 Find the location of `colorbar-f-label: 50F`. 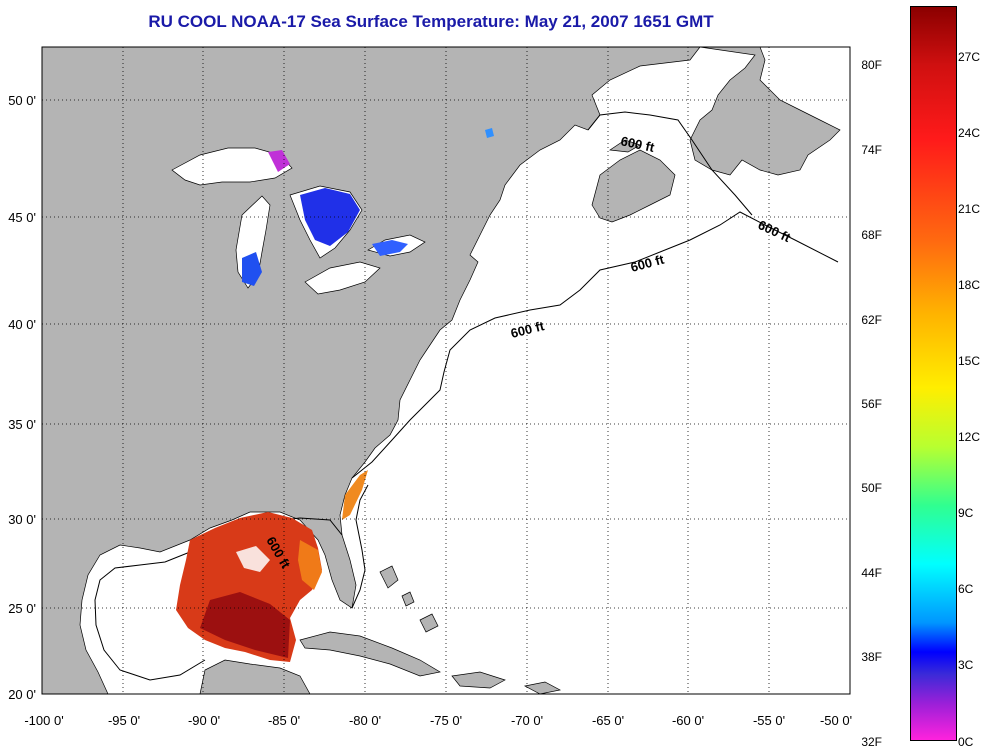

colorbar-f-label: 50F is located at coordinates (871, 488).